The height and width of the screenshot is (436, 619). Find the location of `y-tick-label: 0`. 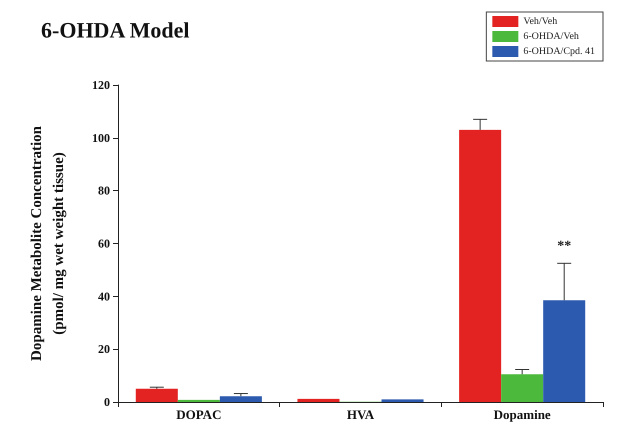

y-tick-label: 0 is located at coordinates (107, 402).